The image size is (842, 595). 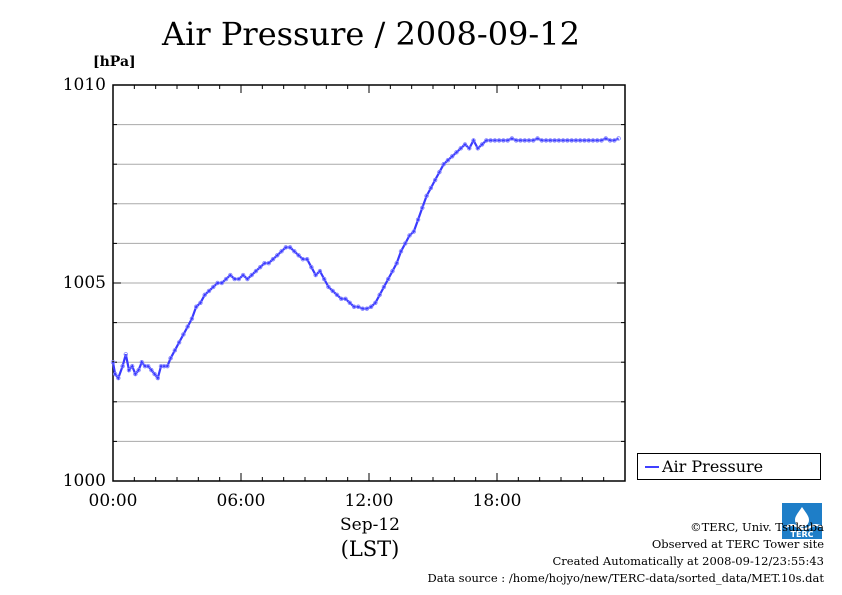 What do you see at coordinates (84, 85) in the screenshot?
I see `y-tick-label-1010: 1010` at bounding box center [84, 85].